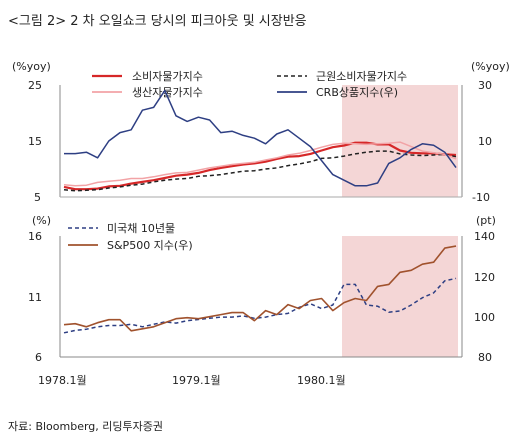 This screenshot has width=530, height=443. What do you see at coordinates (357, 92) in the screenshot?
I see `legend-label-crb: CRB상품지수(우)` at bounding box center [357, 92].